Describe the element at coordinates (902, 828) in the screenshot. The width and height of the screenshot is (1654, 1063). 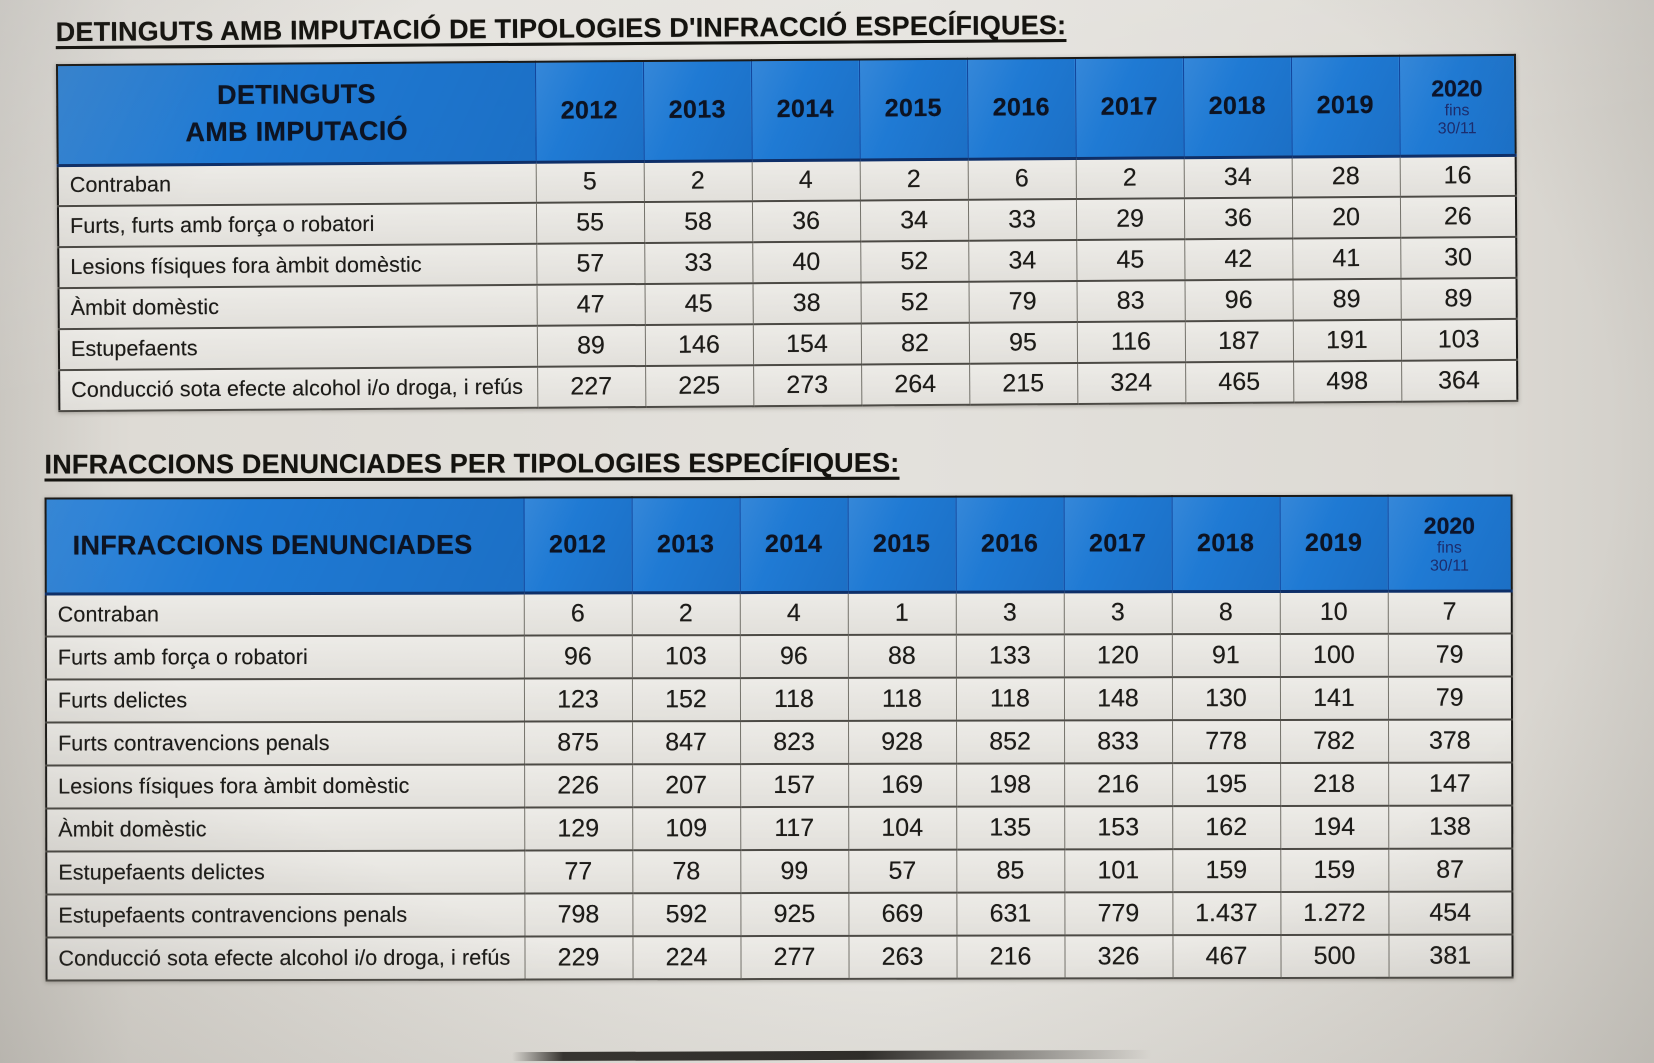
I see `value-cell: 104` at that location.